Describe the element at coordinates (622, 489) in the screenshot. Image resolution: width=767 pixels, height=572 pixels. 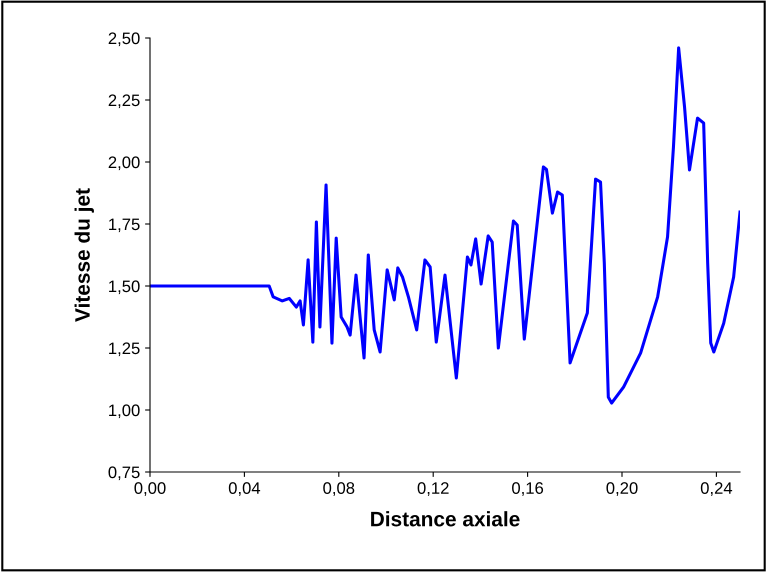
I see `x-tick-label: 0,20` at that location.